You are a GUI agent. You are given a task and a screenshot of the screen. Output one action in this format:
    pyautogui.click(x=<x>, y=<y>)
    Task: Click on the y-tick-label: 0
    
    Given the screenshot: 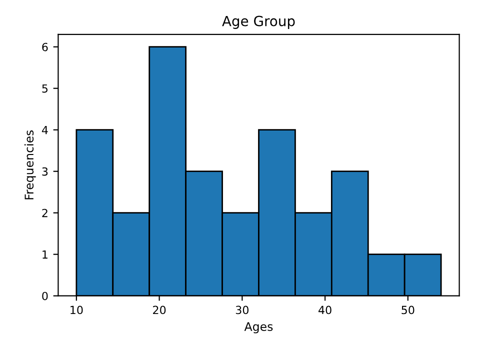 What is the action you would take?
    pyautogui.click(x=45, y=296)
    